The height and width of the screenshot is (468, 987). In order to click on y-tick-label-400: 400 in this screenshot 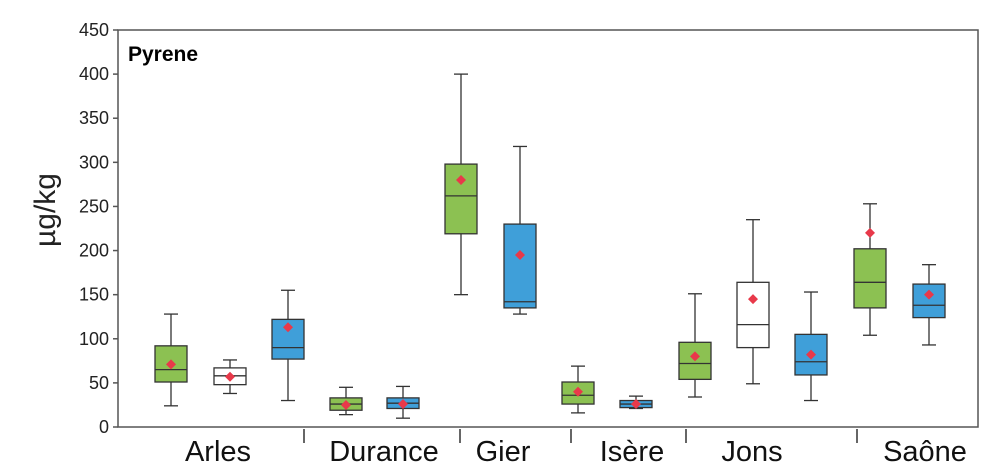, I will do `click(94, 74)`.